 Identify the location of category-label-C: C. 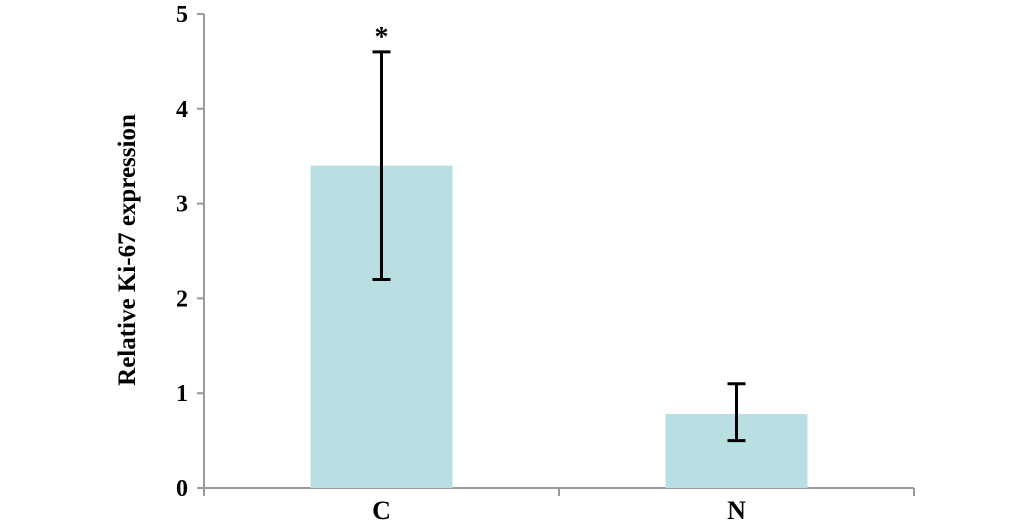
(381, 510).